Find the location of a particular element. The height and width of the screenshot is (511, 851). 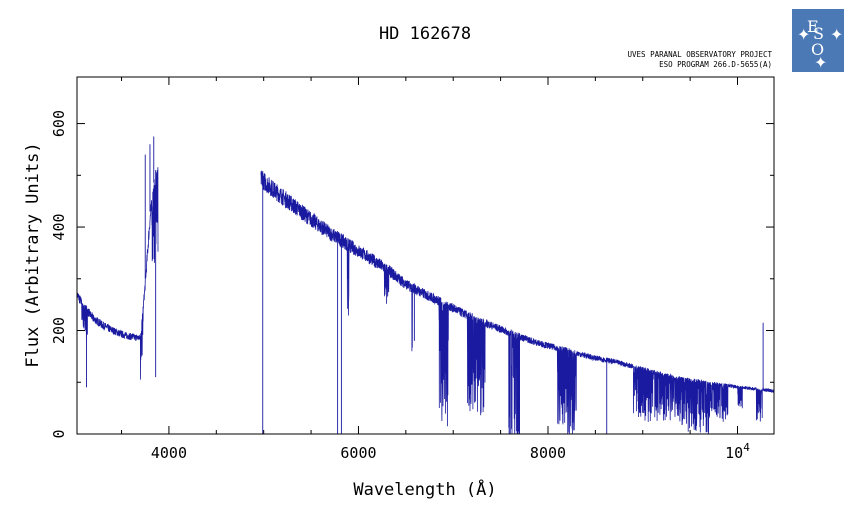

eso-logo-o: O is located at coordinates (817, 49).